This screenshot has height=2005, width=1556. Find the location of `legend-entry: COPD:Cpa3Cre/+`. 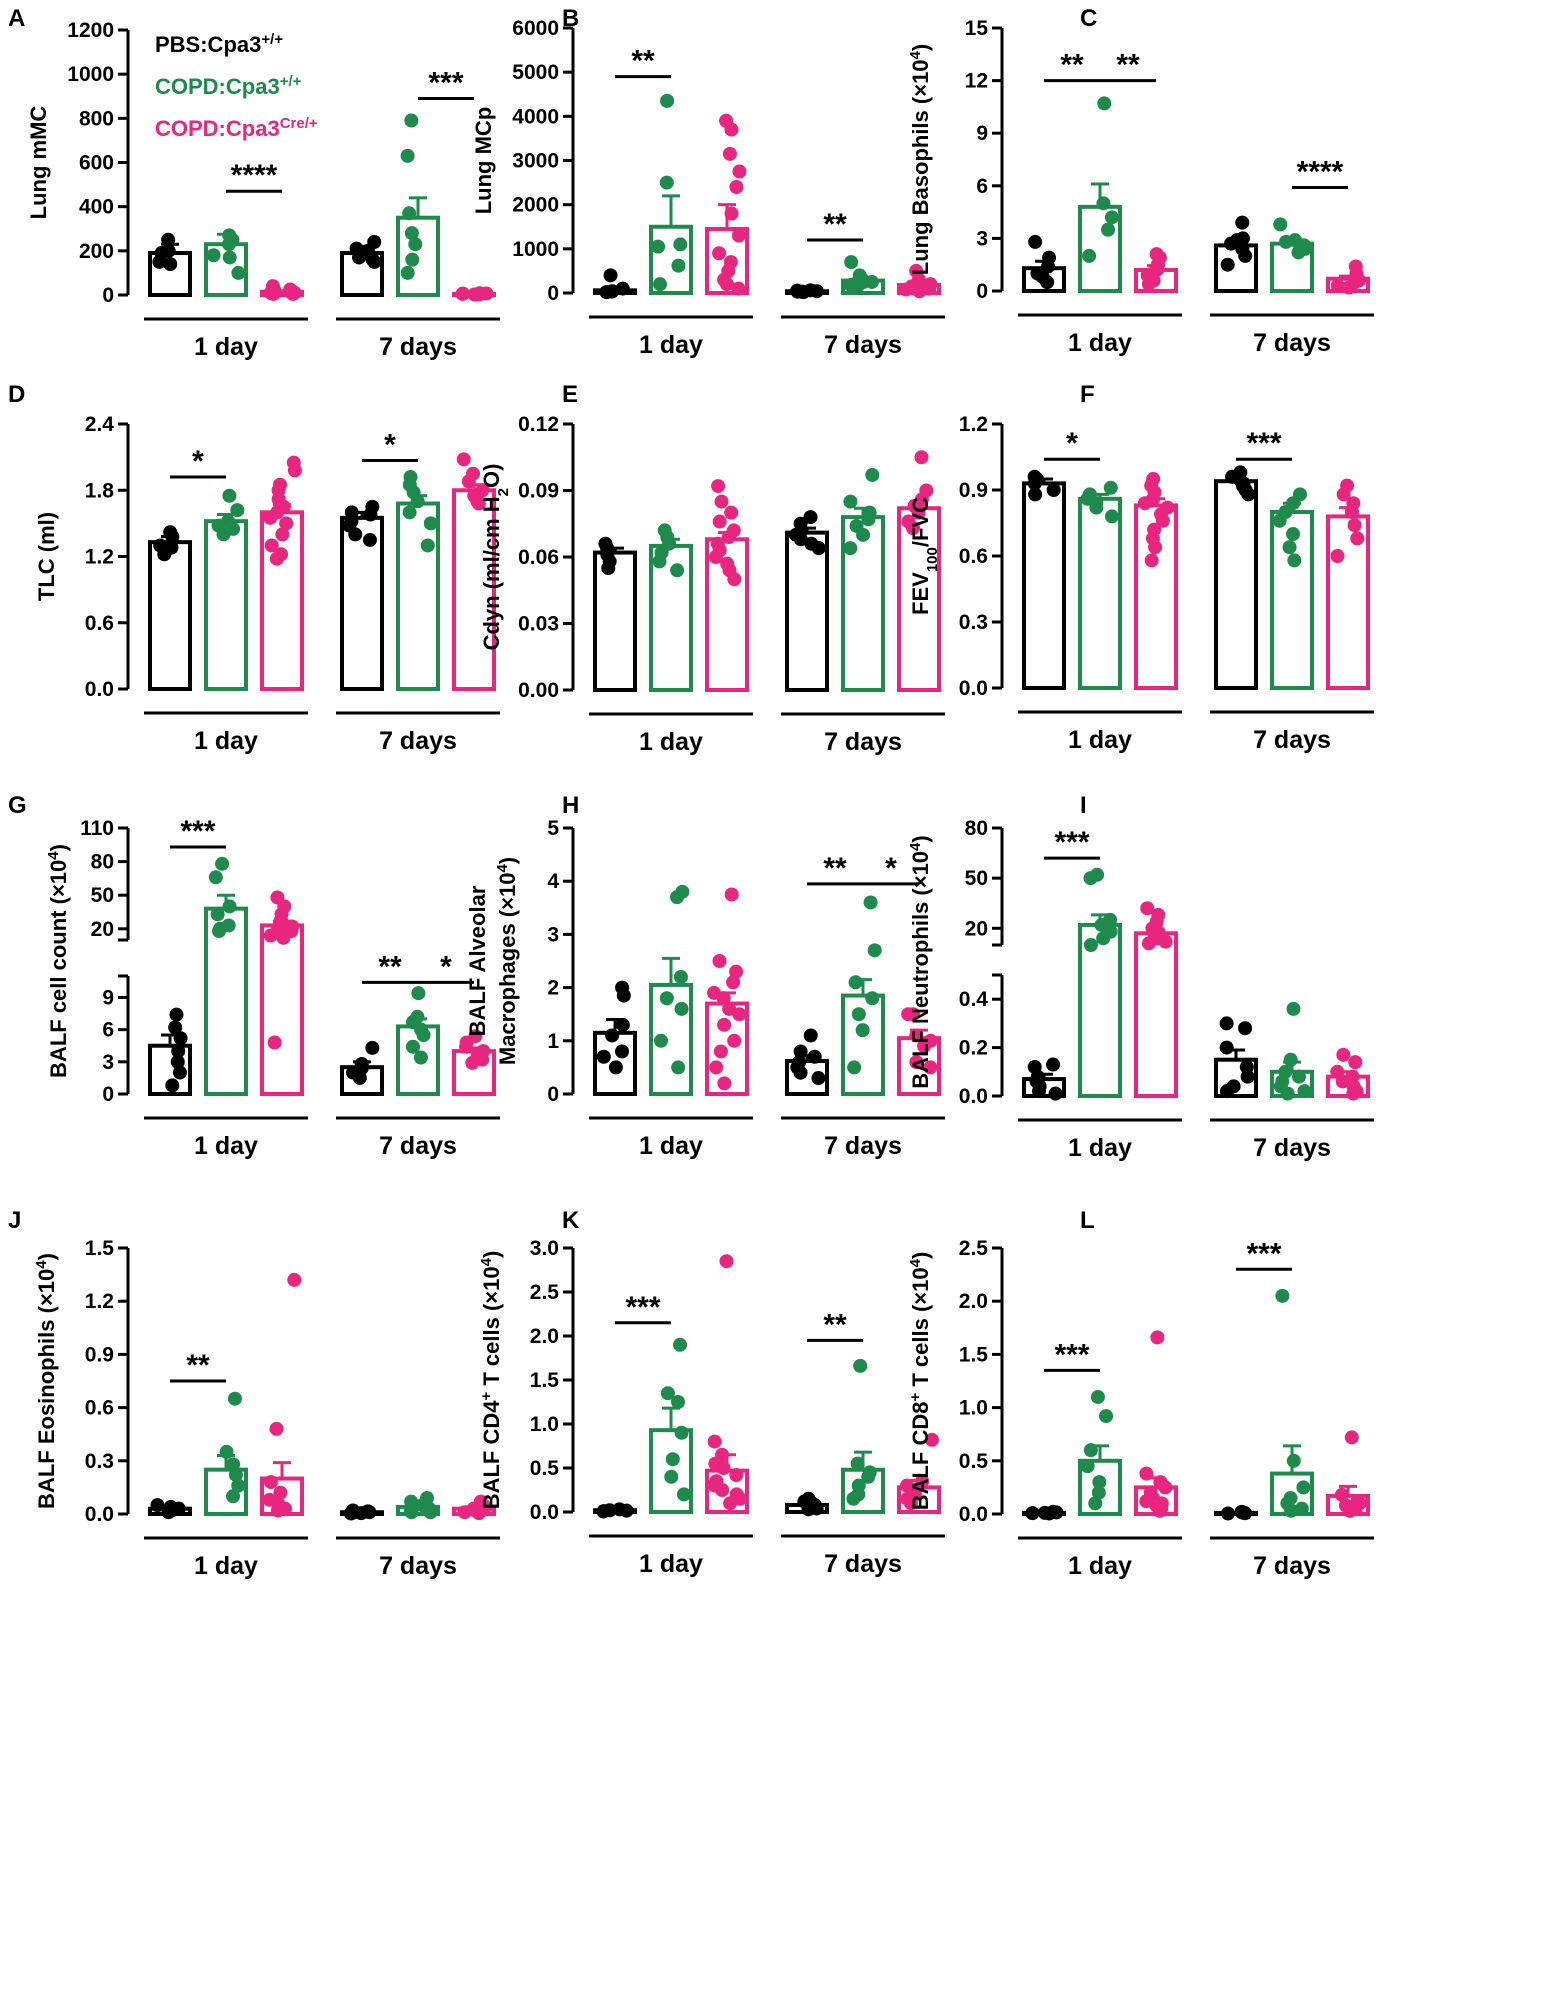

legend-entry: COPD:Cpa3Cre/+ is located at coordinates (236, 128).